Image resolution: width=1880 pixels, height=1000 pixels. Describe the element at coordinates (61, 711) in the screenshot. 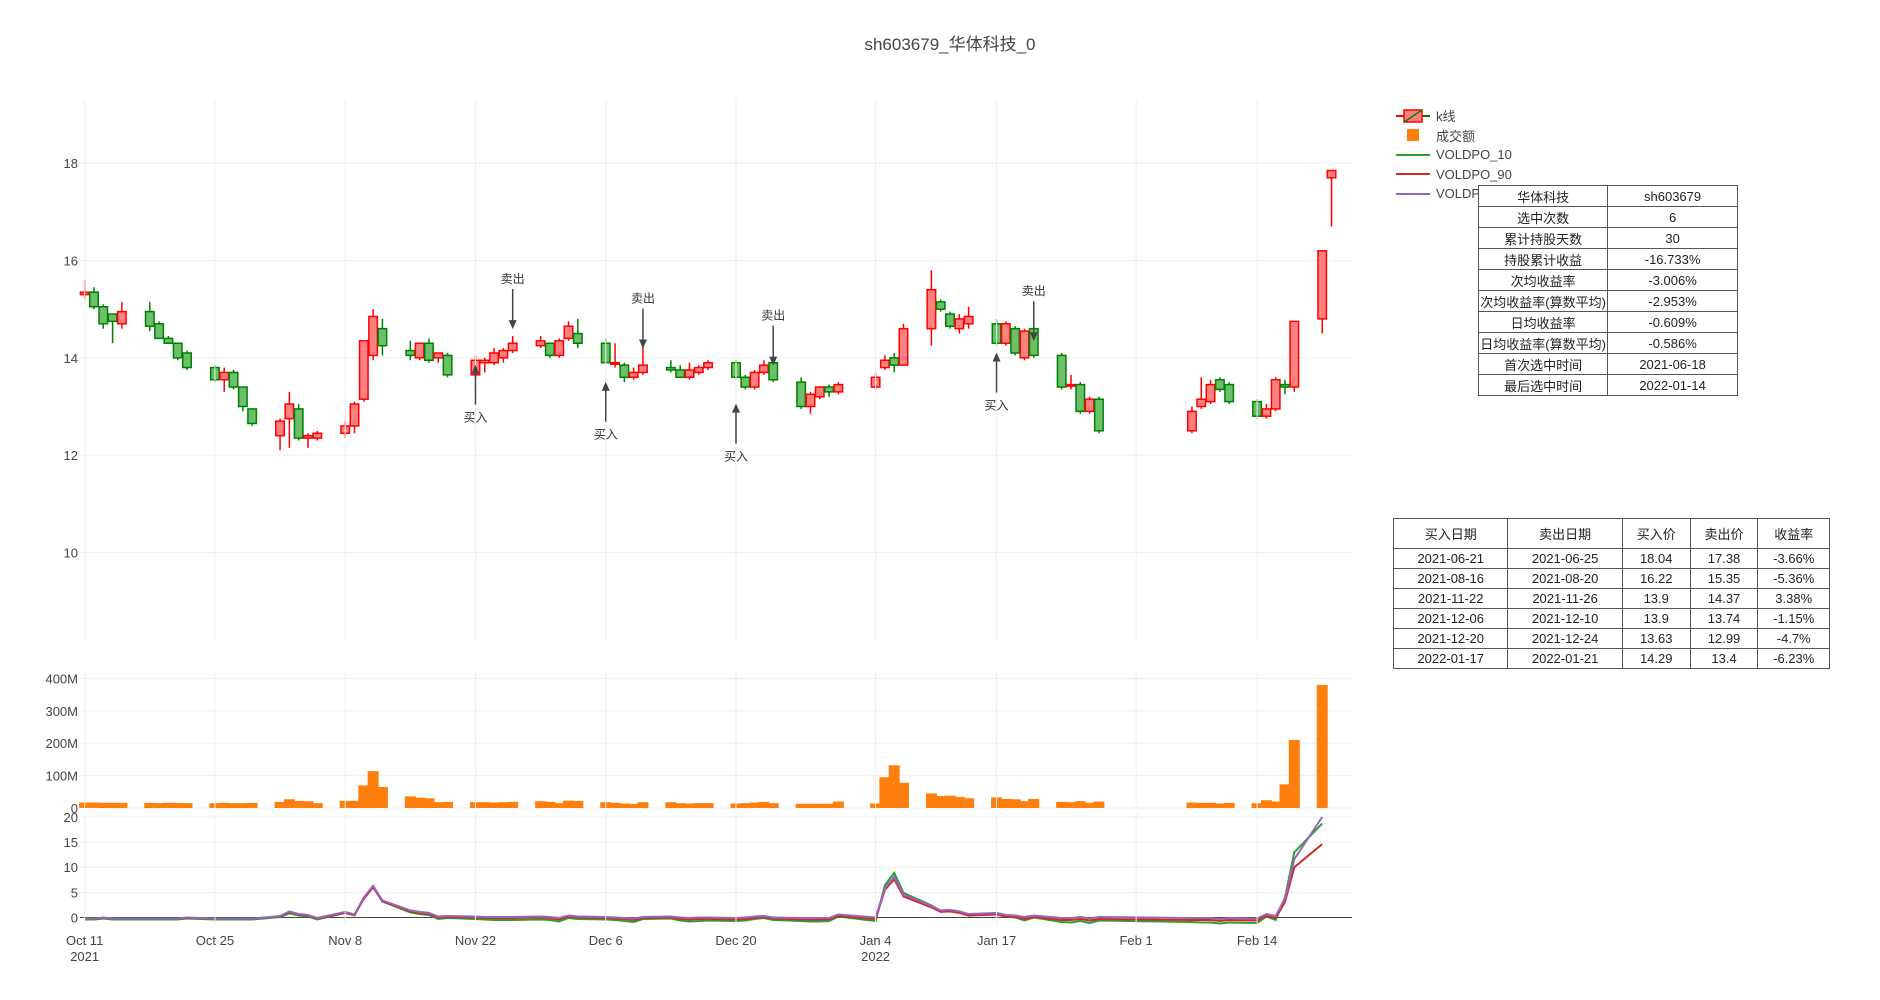

I see `volume-tick-label: 300M` at that location.